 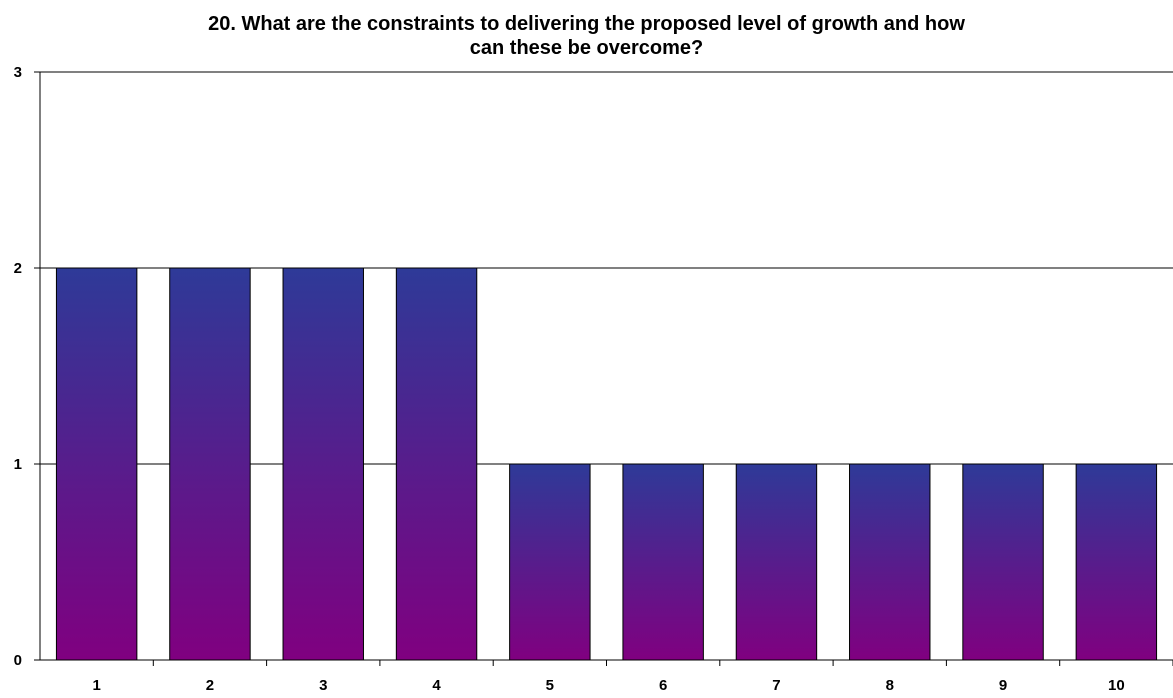 I want to click on y-tick-label-3: 3, so click(x=18, y=72).